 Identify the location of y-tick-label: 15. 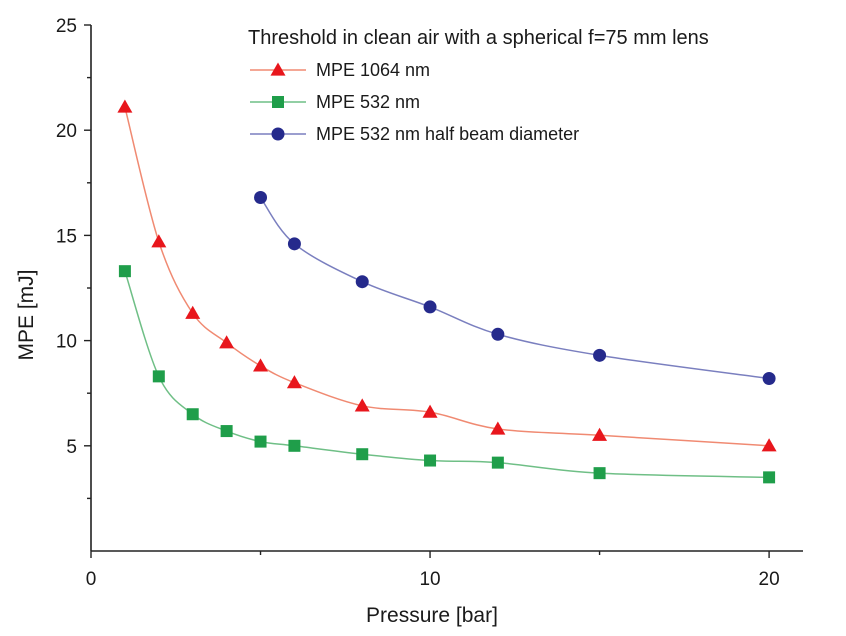
(66, 236).